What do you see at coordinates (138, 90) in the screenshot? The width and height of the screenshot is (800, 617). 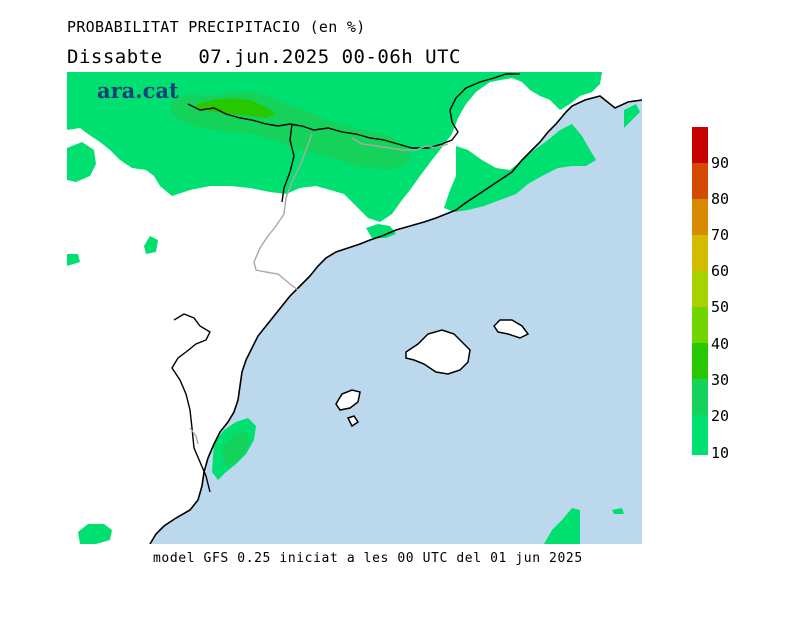 I see `ara-cat-logo: ara.cat` at bounding box center [138, 90].